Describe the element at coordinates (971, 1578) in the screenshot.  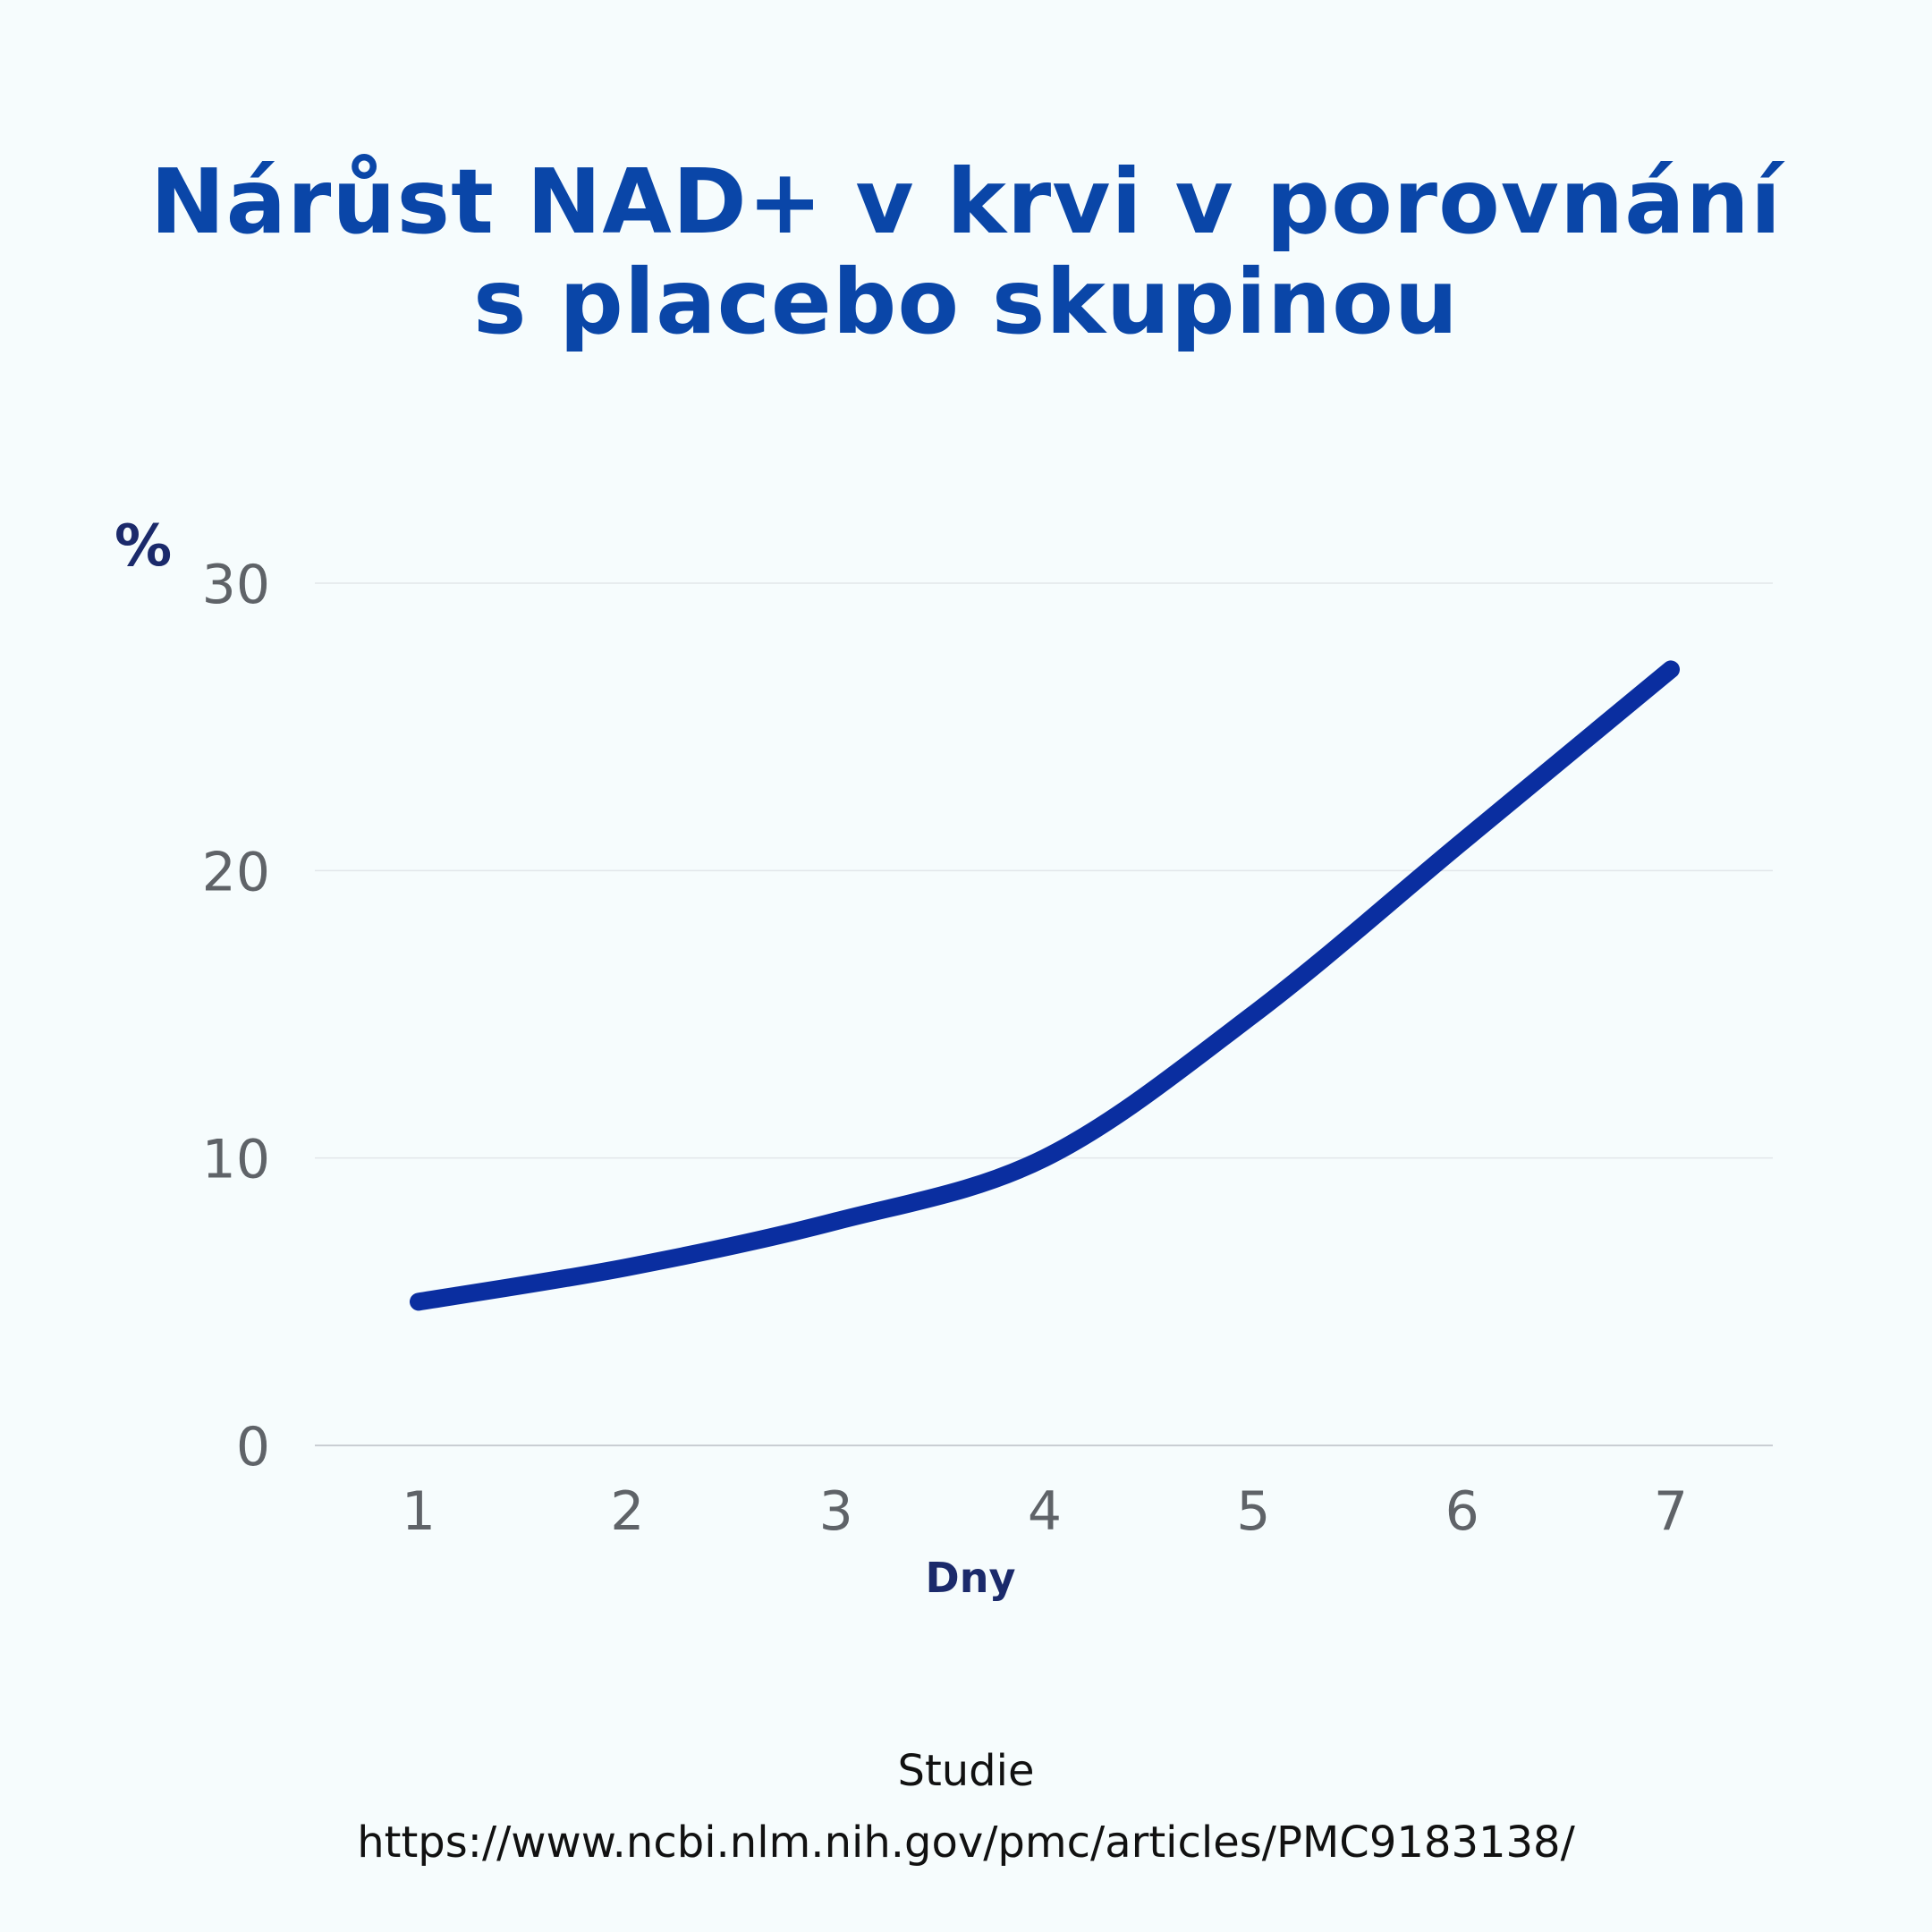
I see `x-axis-label: Dny` at that location.